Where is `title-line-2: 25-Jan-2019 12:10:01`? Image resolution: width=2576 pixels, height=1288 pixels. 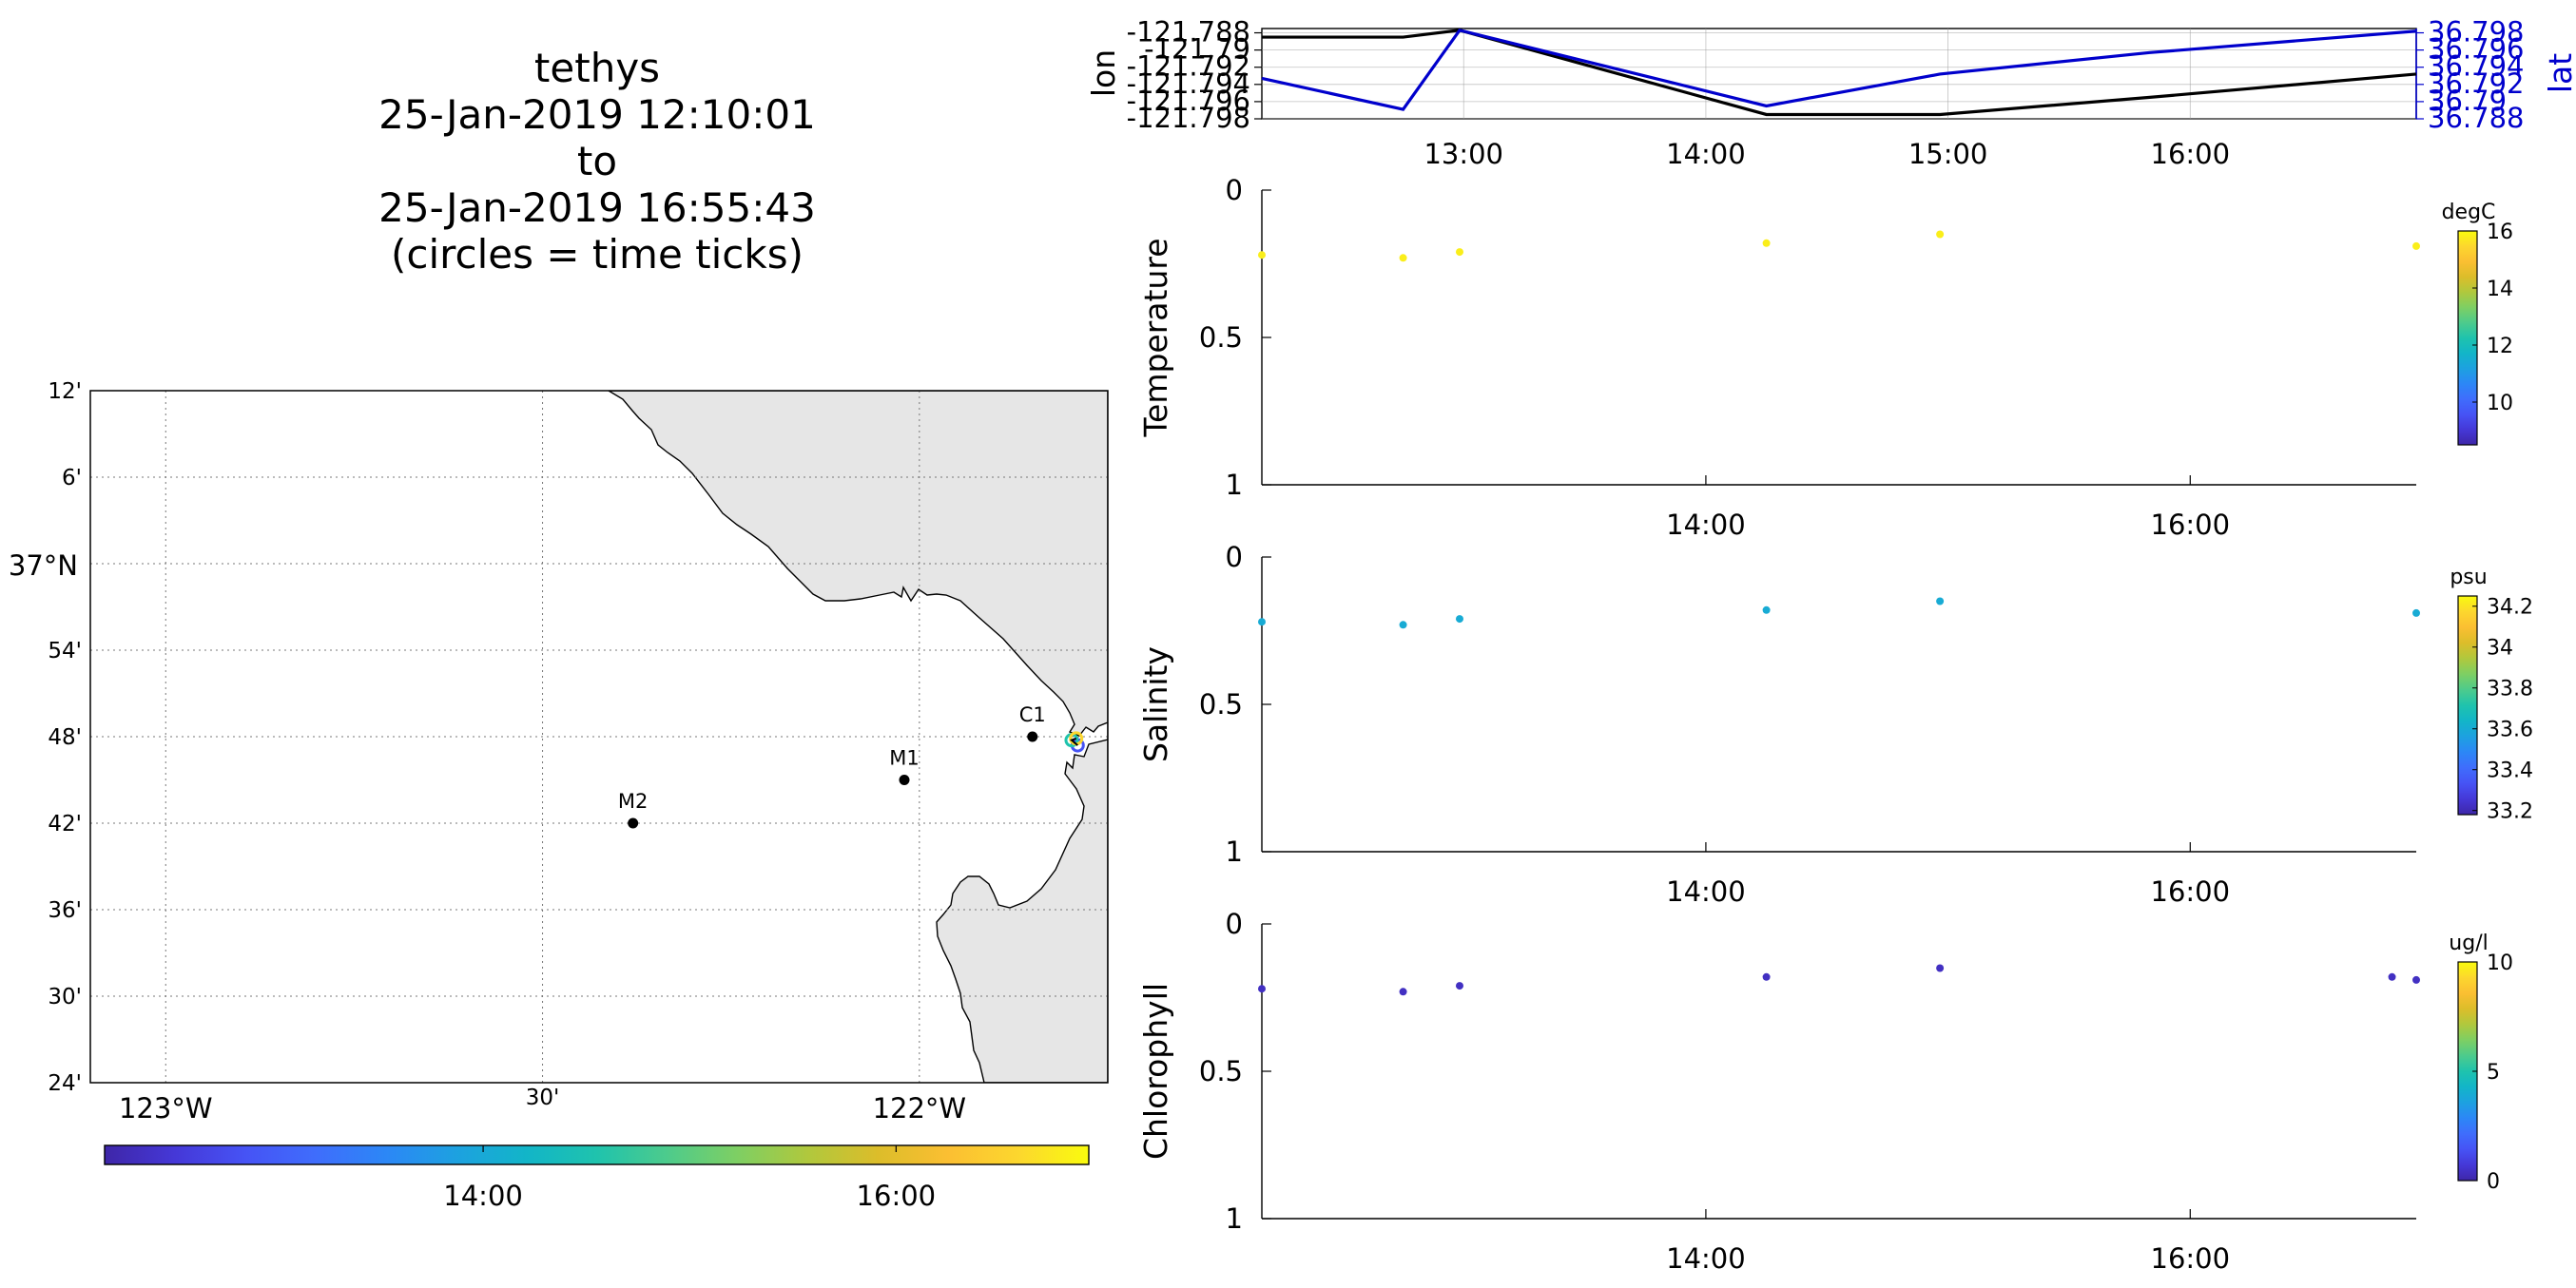 title-line-2: 25-Jan-2019 12:10:01 is located at coordinates (597, 114).